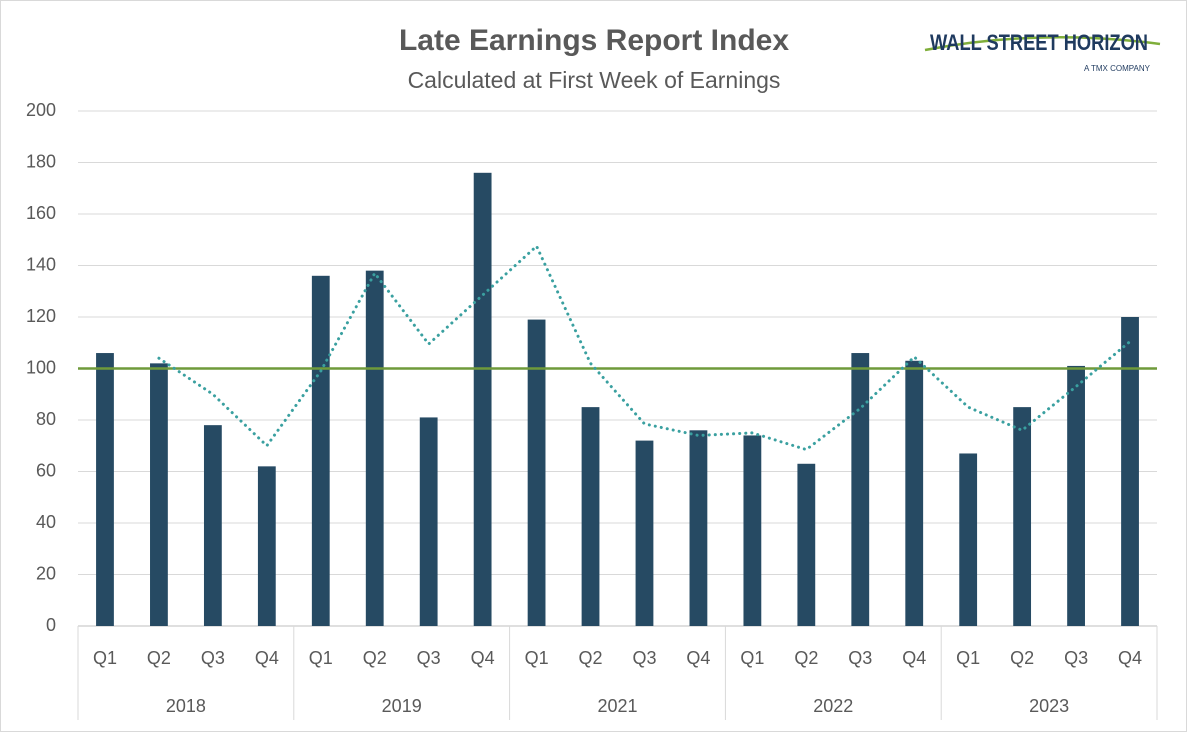 This screenshot has height=732, width=1187. I want to click on y-tick-label: 120, so click(41, 316).